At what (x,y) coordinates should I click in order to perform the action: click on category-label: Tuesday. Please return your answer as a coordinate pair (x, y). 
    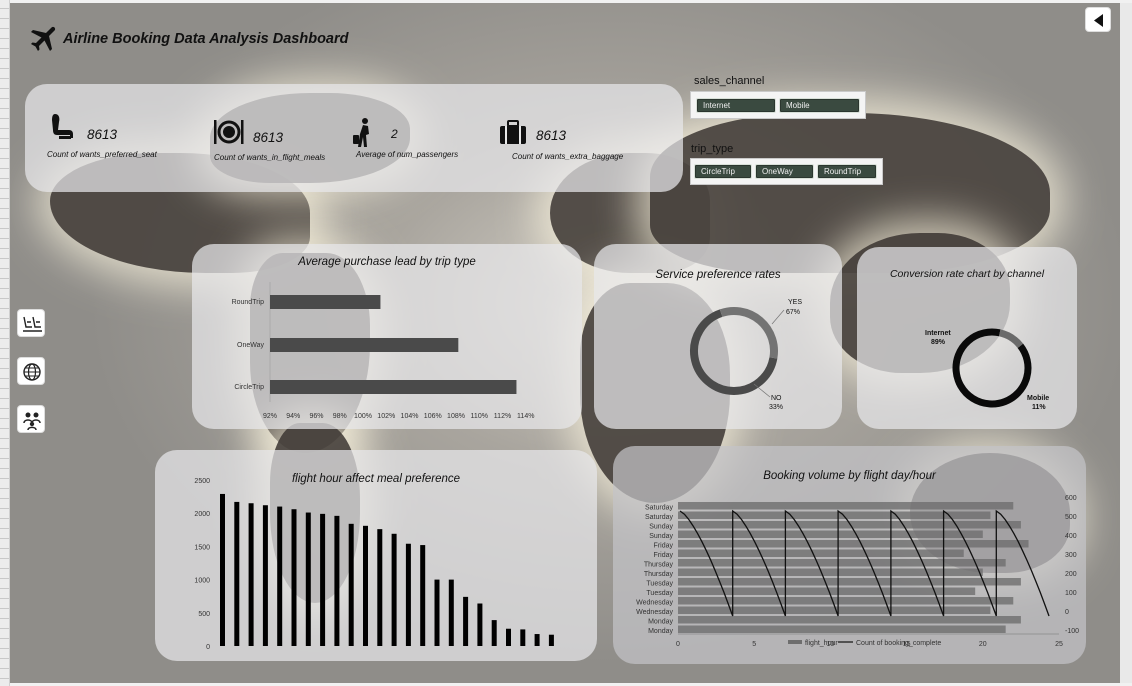
    Looking at the image, I should click on (659, 584).